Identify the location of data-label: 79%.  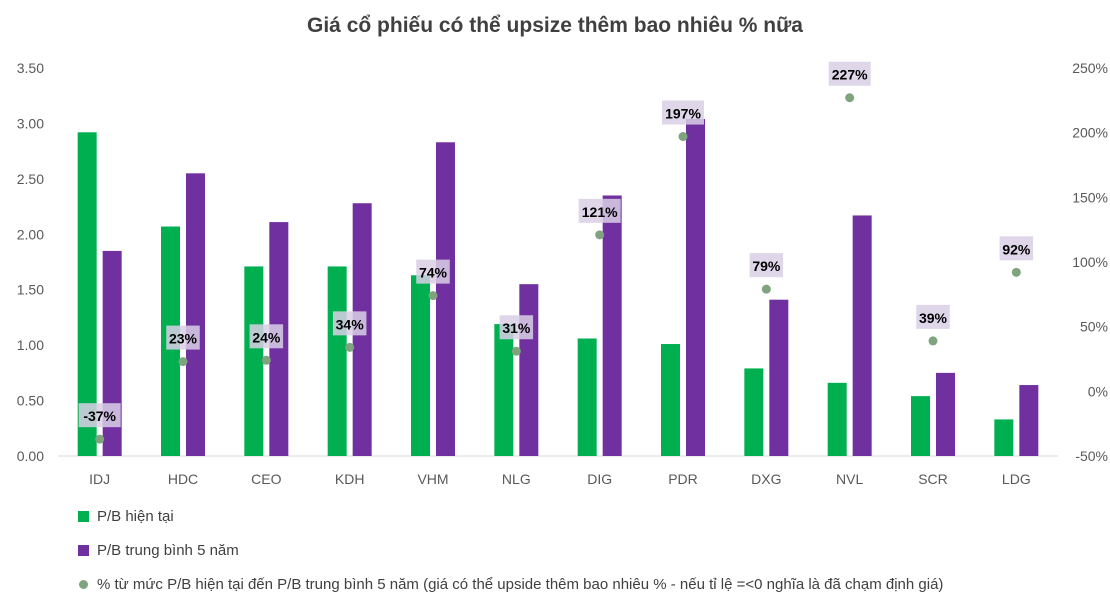
(766, 266).